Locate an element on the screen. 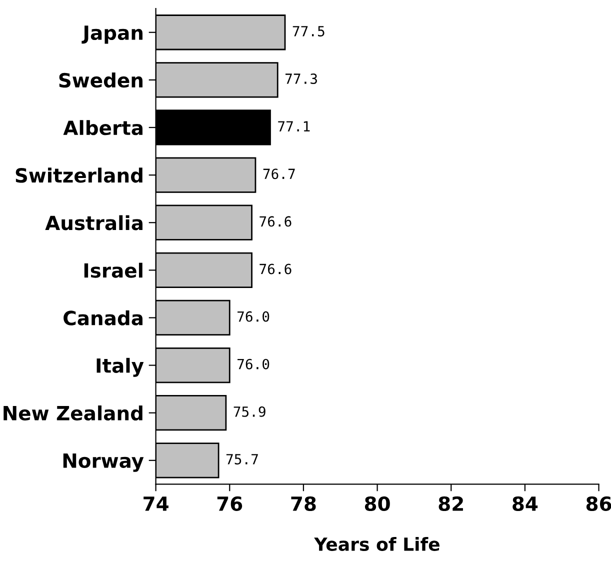  y-tick-label: Israel is located at coordinates (113, 270).